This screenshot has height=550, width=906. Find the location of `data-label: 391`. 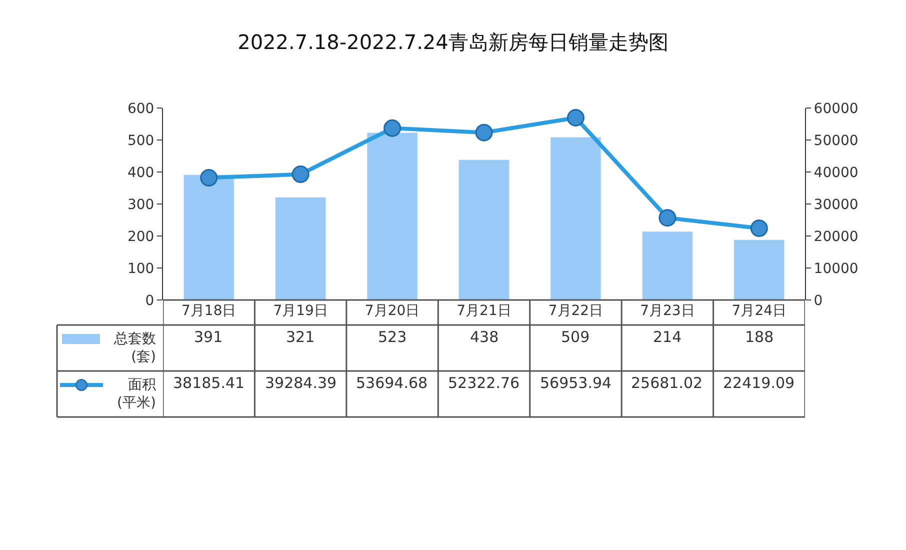

data-label: 391 is located at coordinates (208, 337).